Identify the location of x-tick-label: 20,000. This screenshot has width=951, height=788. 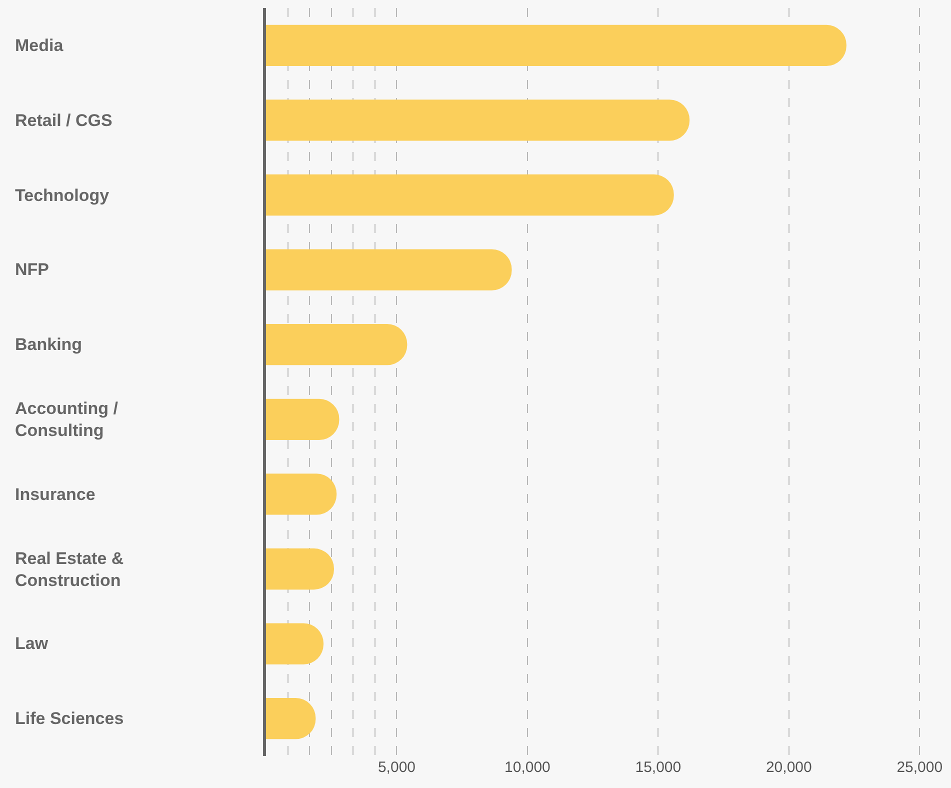
(789, 767).